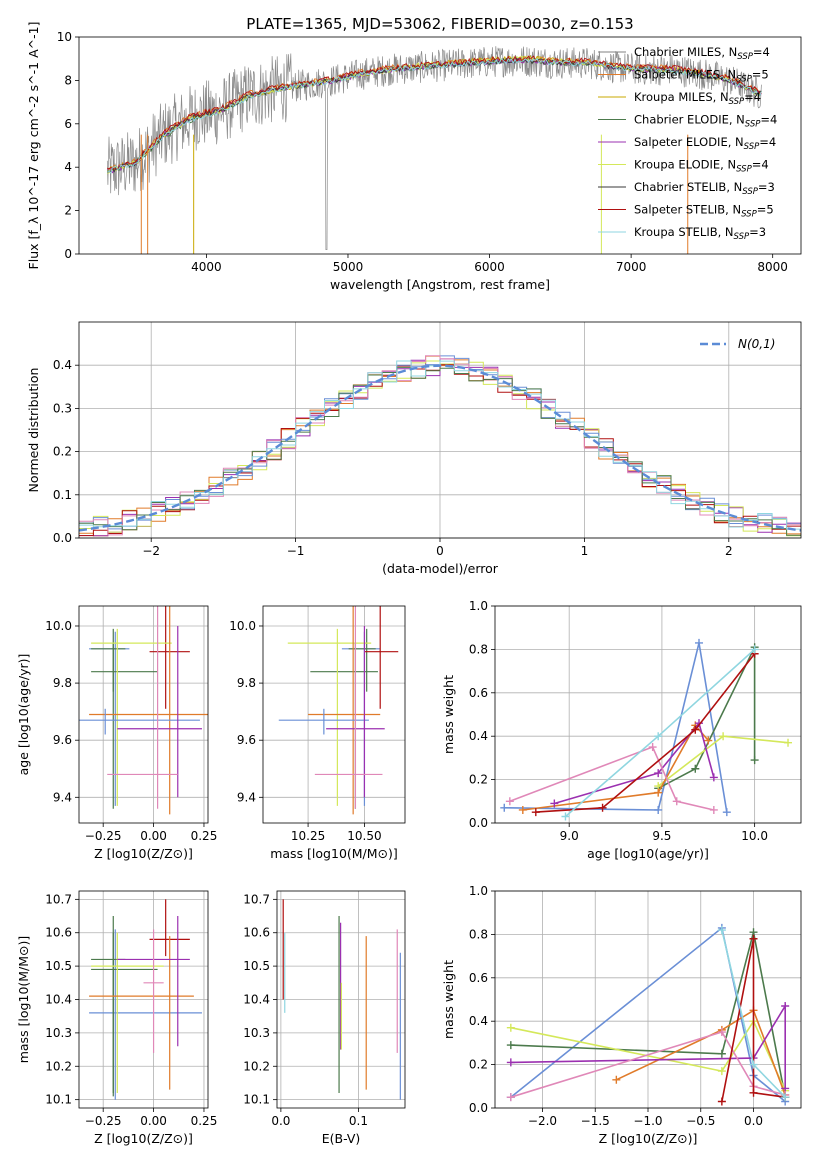  Describe the element at coordinates (33, 146) in the screenshot. I see `y-axis-label: Flux [f_λ 10^-17 erg cm^-2 s^-1 A^-1]` at that location.